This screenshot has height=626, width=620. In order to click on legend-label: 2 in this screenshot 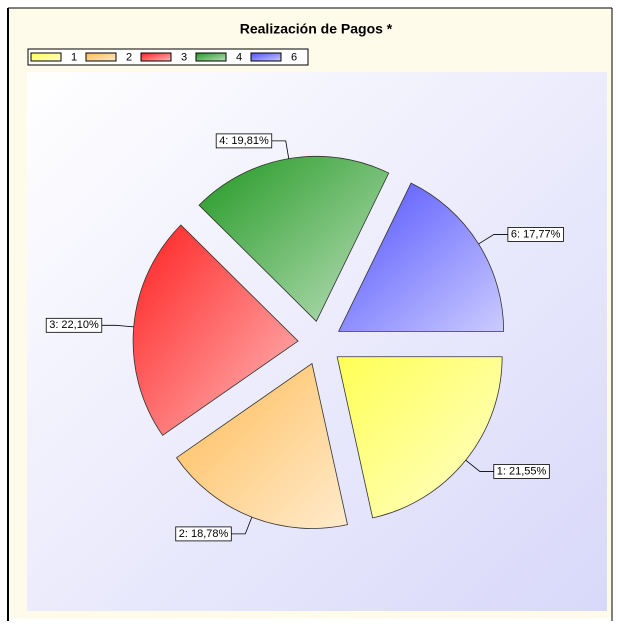, I will do `click(129, 57)`.